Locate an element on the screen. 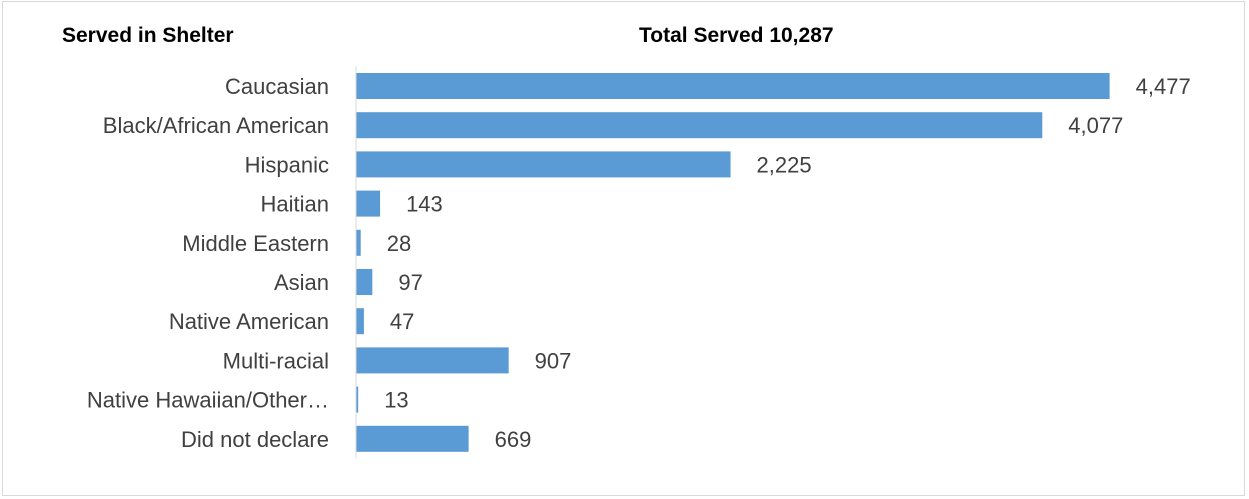 The height and width of the screenshot is (499, 1249). value-label: 97 is located at coordinates (410, 282).